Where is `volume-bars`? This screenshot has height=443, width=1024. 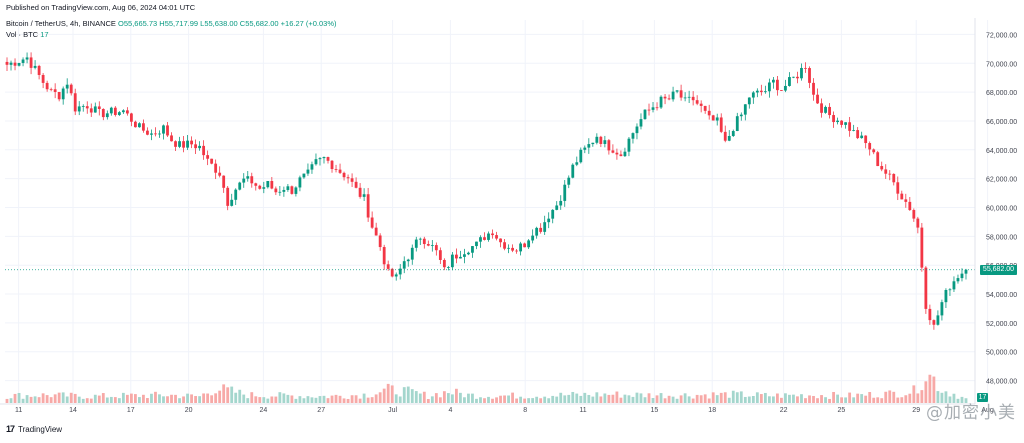
volume-bars is located at coordinates (486, 388).